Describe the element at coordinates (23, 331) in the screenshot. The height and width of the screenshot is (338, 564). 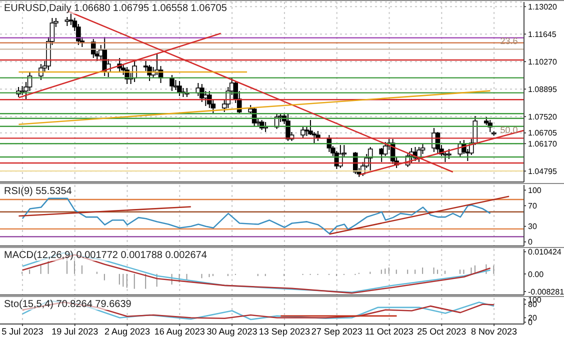
I see `x-tick-label: 5 Jul 2023` at that location.